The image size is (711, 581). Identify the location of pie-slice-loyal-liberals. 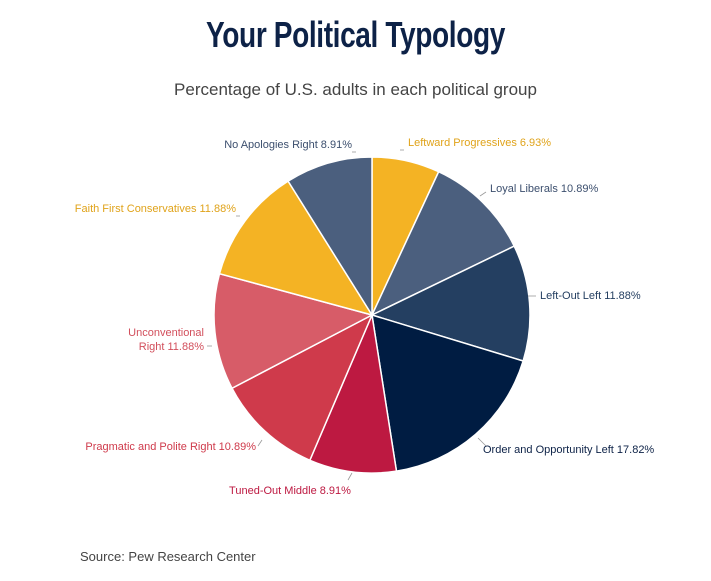
(443, 243).